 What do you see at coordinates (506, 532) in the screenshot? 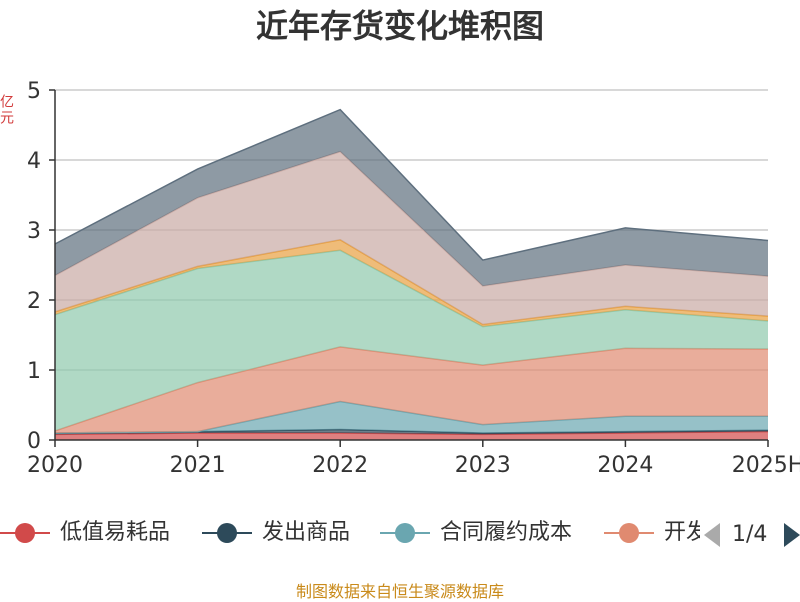
I see `legend-label: 合同履约成本` at bounding box center [506, 532].